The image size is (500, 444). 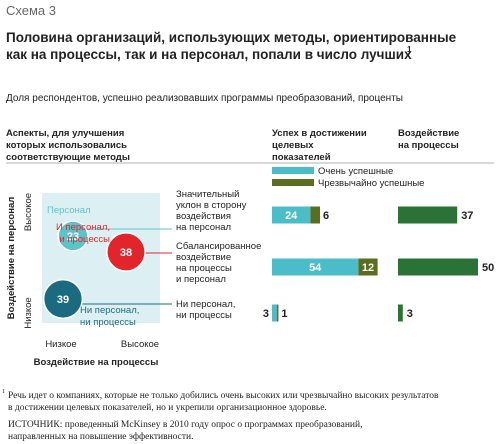 I want to click on row-label: Значительный, so click(x=207, y=194).